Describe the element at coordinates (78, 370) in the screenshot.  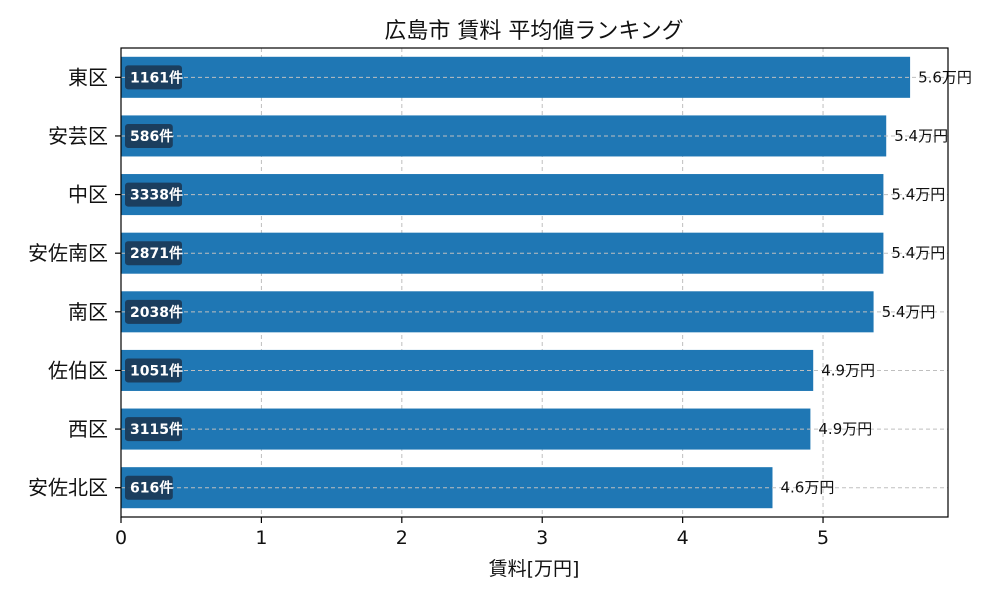
I see `category-label: 佐伯区` at that location.